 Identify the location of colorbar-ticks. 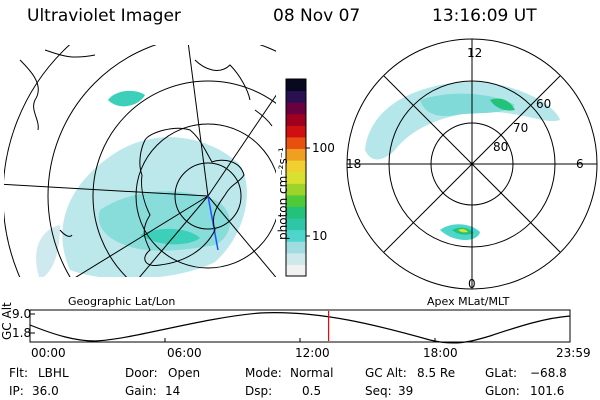
(308, 192).